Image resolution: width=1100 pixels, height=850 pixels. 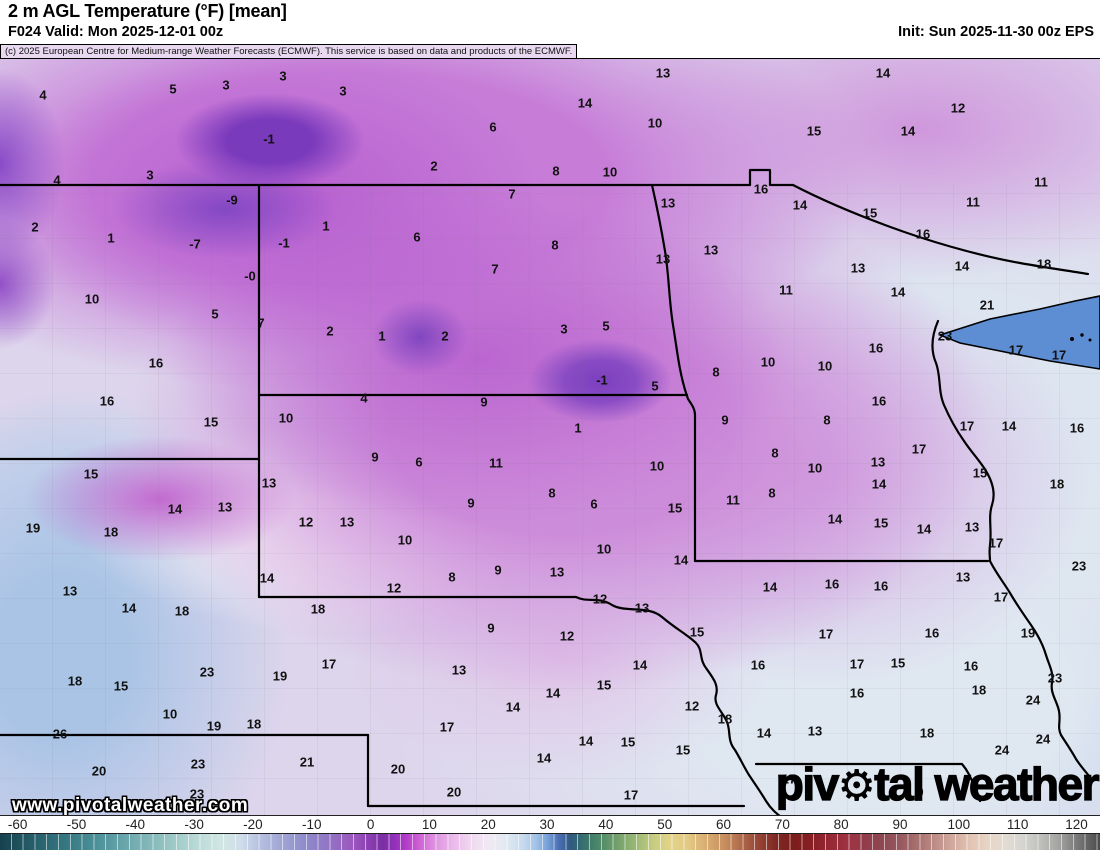 I want to click on temperature-value: 21, so click(x=307, y=762).